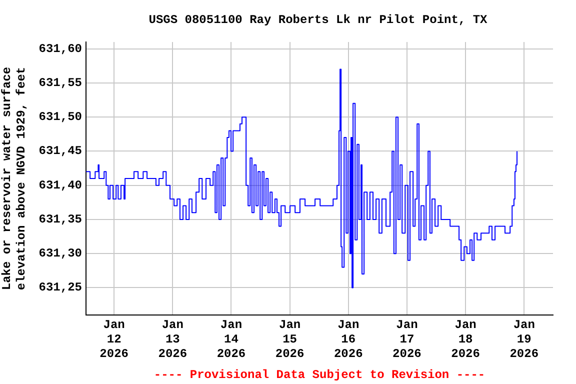 This screenshot has height=384, width=576. What do you see at coordinates (60, 219) in the screenshot?
I see `y-tick-label: 631,35` at bounding box center [60, 219].